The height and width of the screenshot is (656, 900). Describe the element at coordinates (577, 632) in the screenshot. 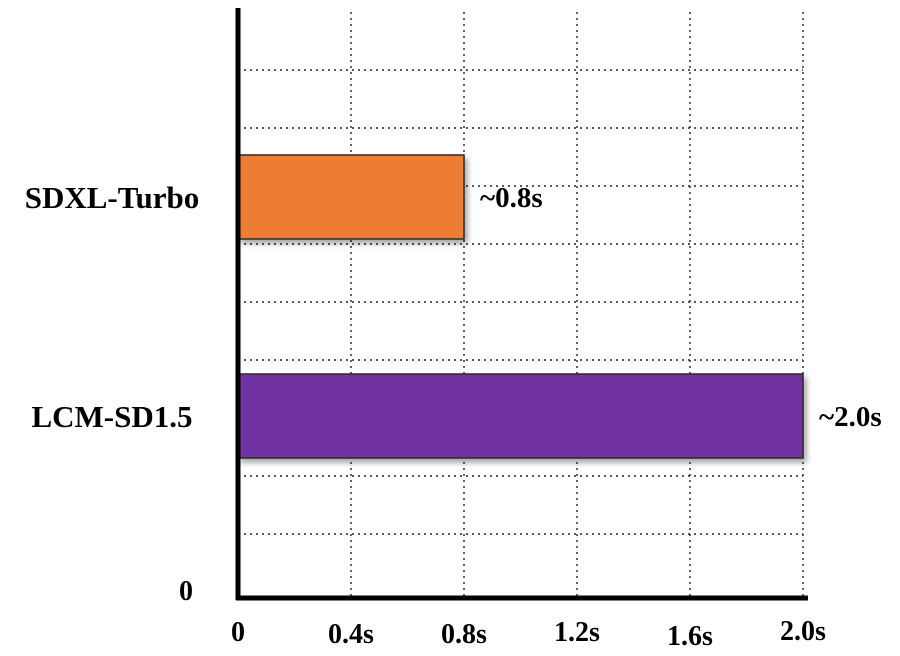

I see `x-tick-label: 1.2s` at that location.